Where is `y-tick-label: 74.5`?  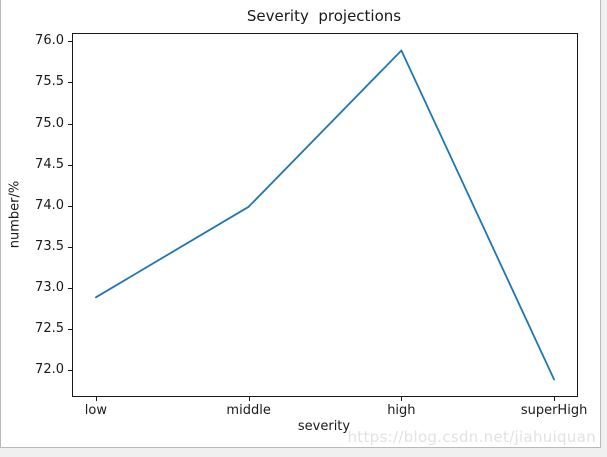
y-tick-label: 74.5 is located at coordinates (49, 164).